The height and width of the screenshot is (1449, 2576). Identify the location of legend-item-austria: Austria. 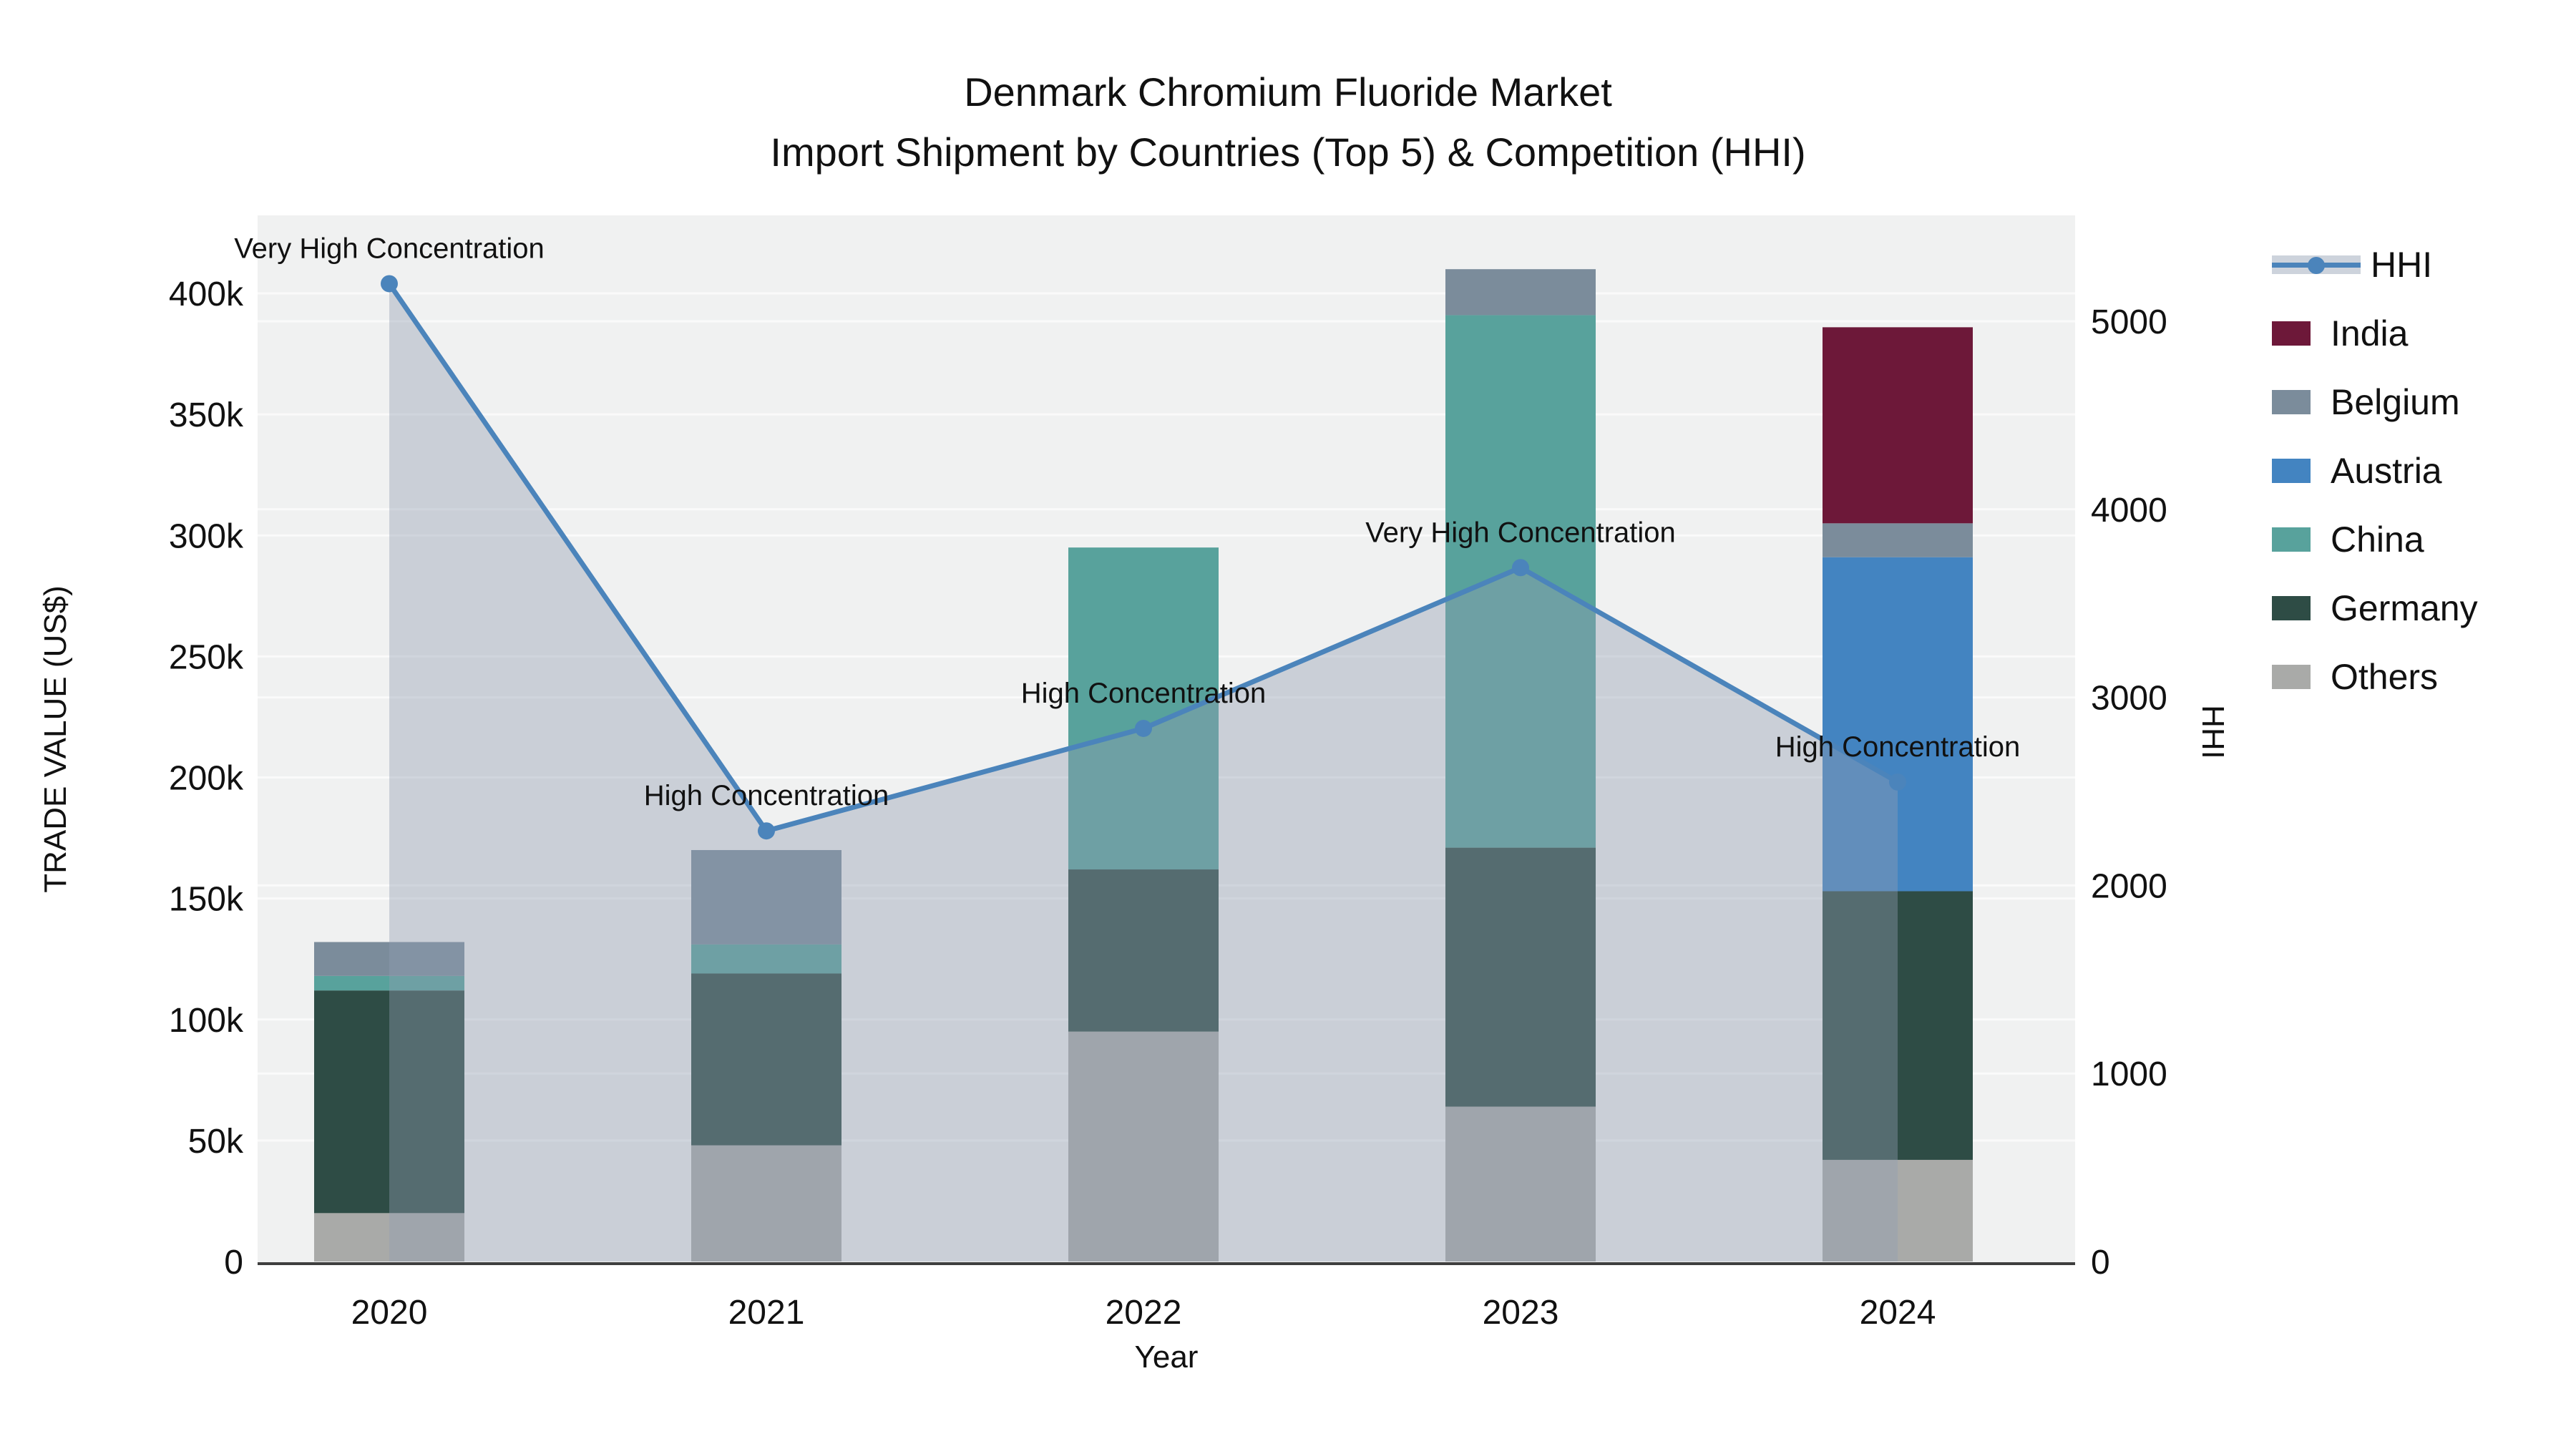
(2375, 470).